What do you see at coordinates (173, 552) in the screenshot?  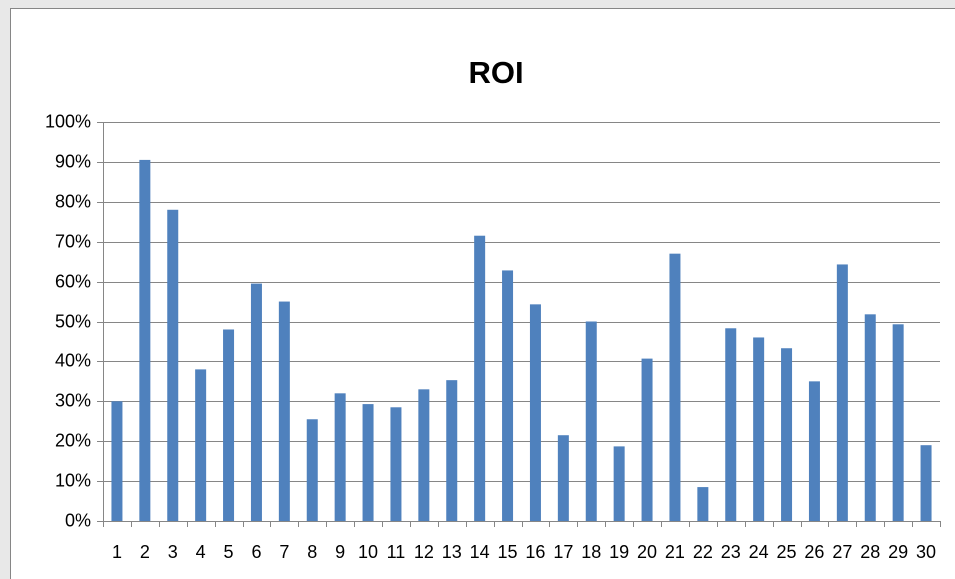 I see `x-tick-label: 3` at bounding box center [173, 552].